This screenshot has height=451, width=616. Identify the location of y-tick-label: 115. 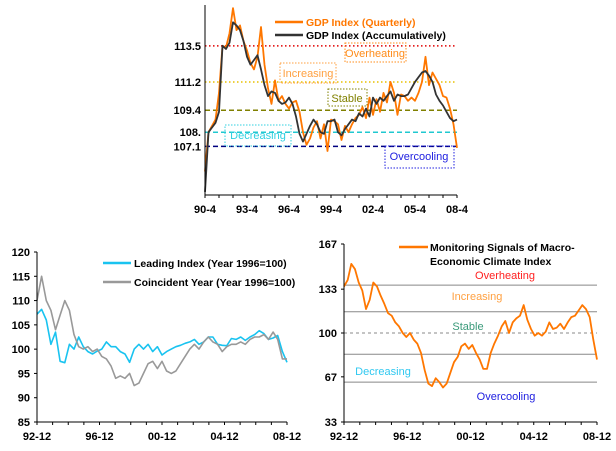
(21, 277).